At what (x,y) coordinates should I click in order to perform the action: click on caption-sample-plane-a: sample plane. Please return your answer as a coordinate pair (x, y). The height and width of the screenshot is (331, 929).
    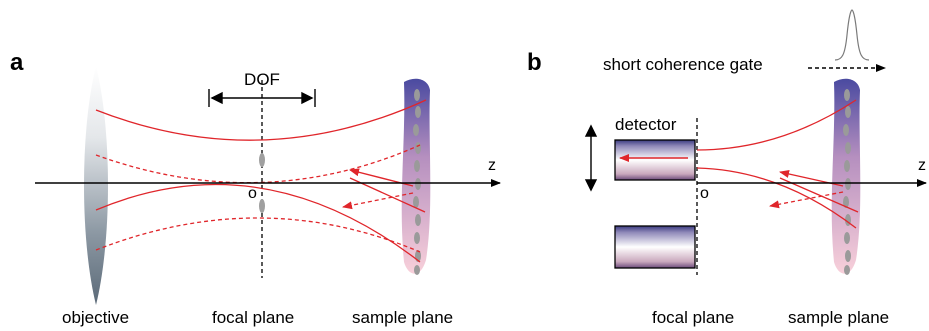
    Looking at the image, I should click on (402, 317).